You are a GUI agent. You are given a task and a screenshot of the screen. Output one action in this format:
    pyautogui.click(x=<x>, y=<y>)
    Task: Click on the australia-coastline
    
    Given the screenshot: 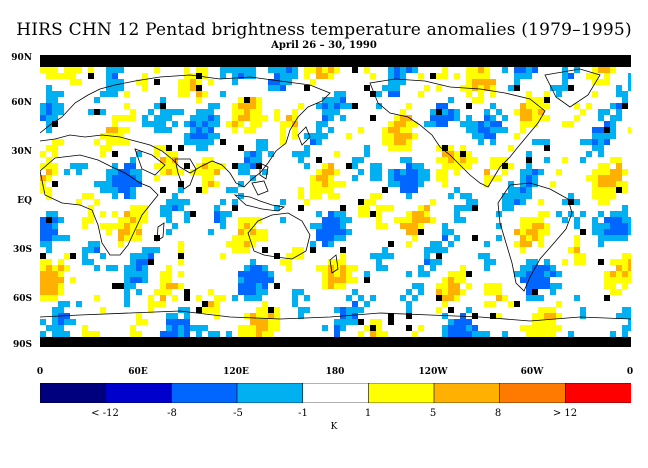 What is the action you would take?
    pyautogui.click(x=279, y=236)
    